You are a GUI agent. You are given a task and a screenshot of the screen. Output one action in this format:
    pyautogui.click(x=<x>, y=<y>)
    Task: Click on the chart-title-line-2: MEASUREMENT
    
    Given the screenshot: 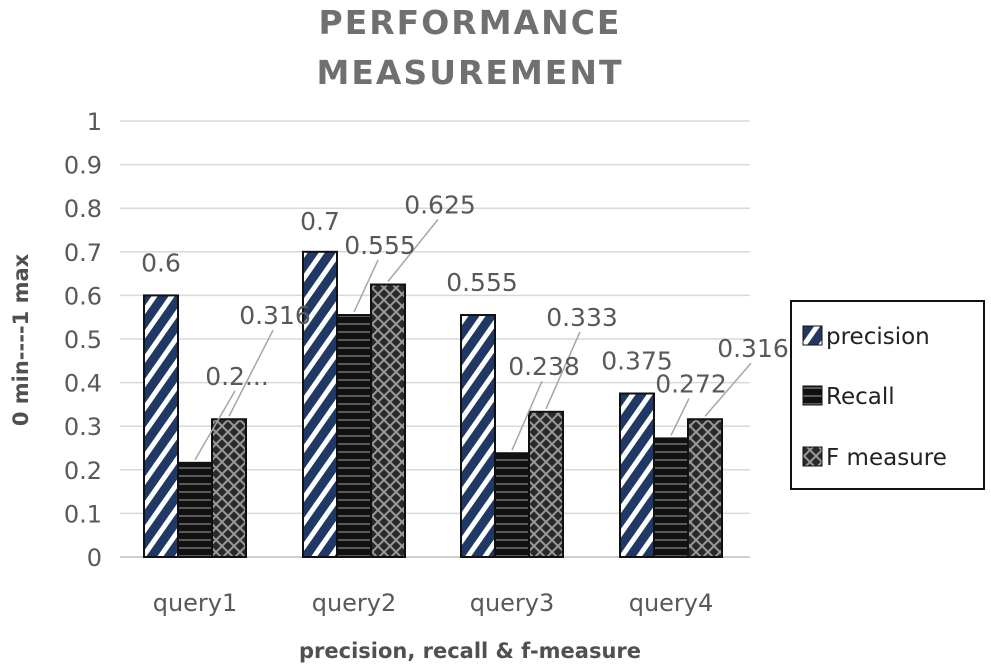 What is the action you would take?
    pyautogui.click(x=470, y=72)
    